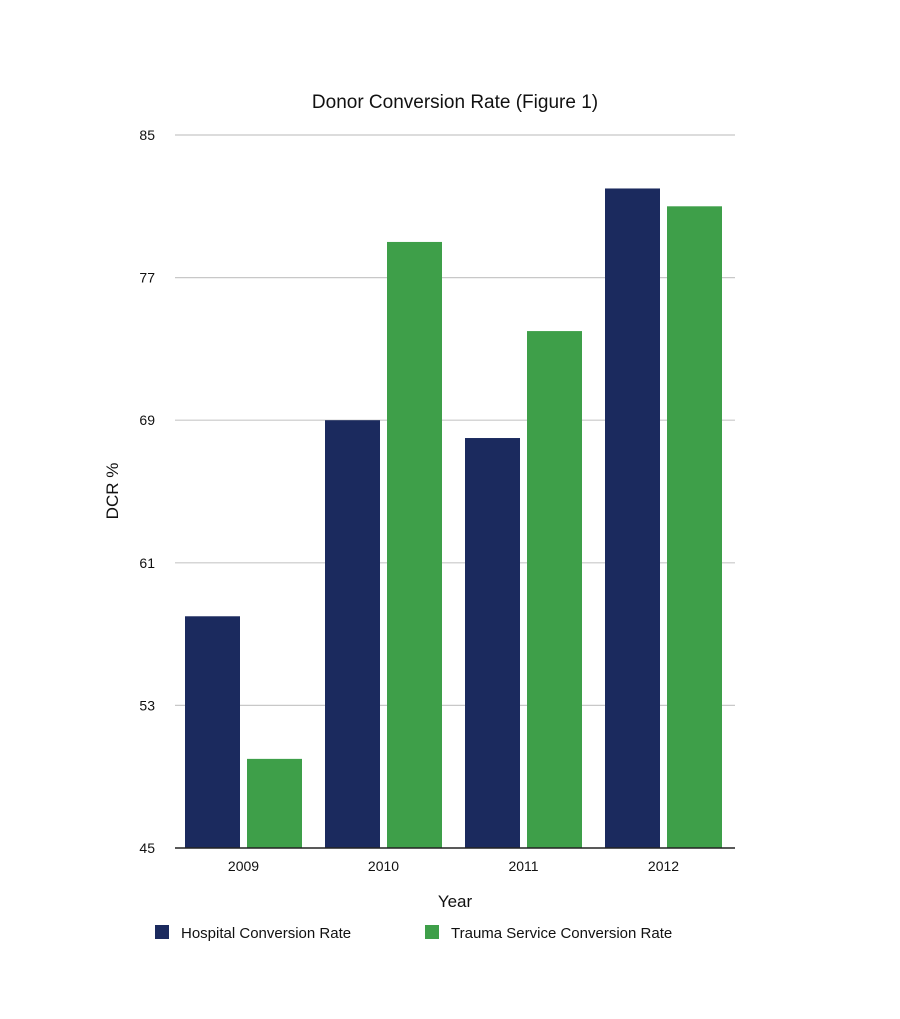  I want to click on x-tick-label: 2009, so click(243, 866).